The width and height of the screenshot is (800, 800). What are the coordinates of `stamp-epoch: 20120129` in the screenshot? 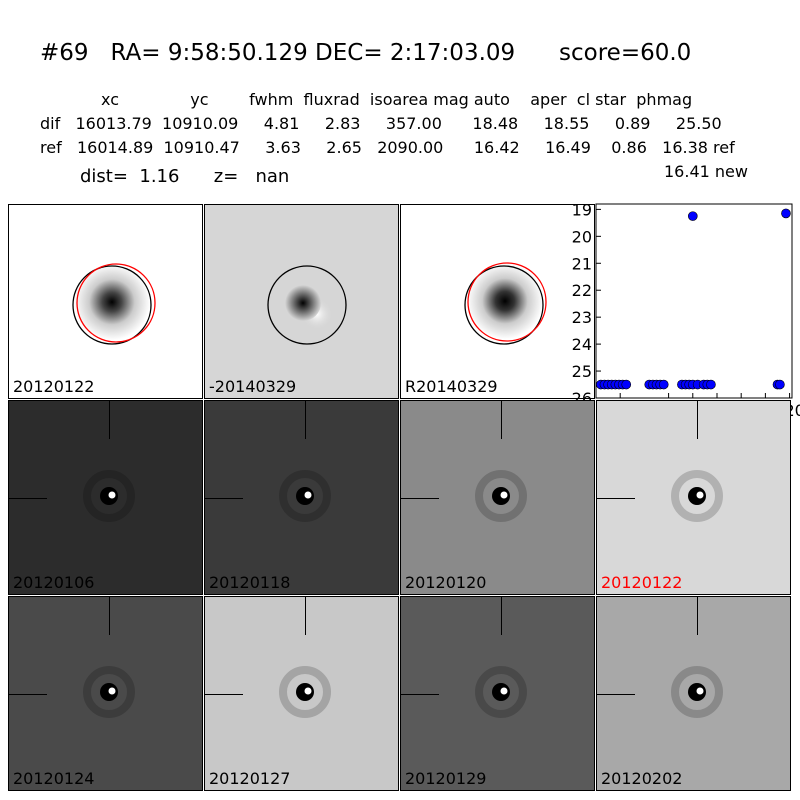 It's located at (497, 693).